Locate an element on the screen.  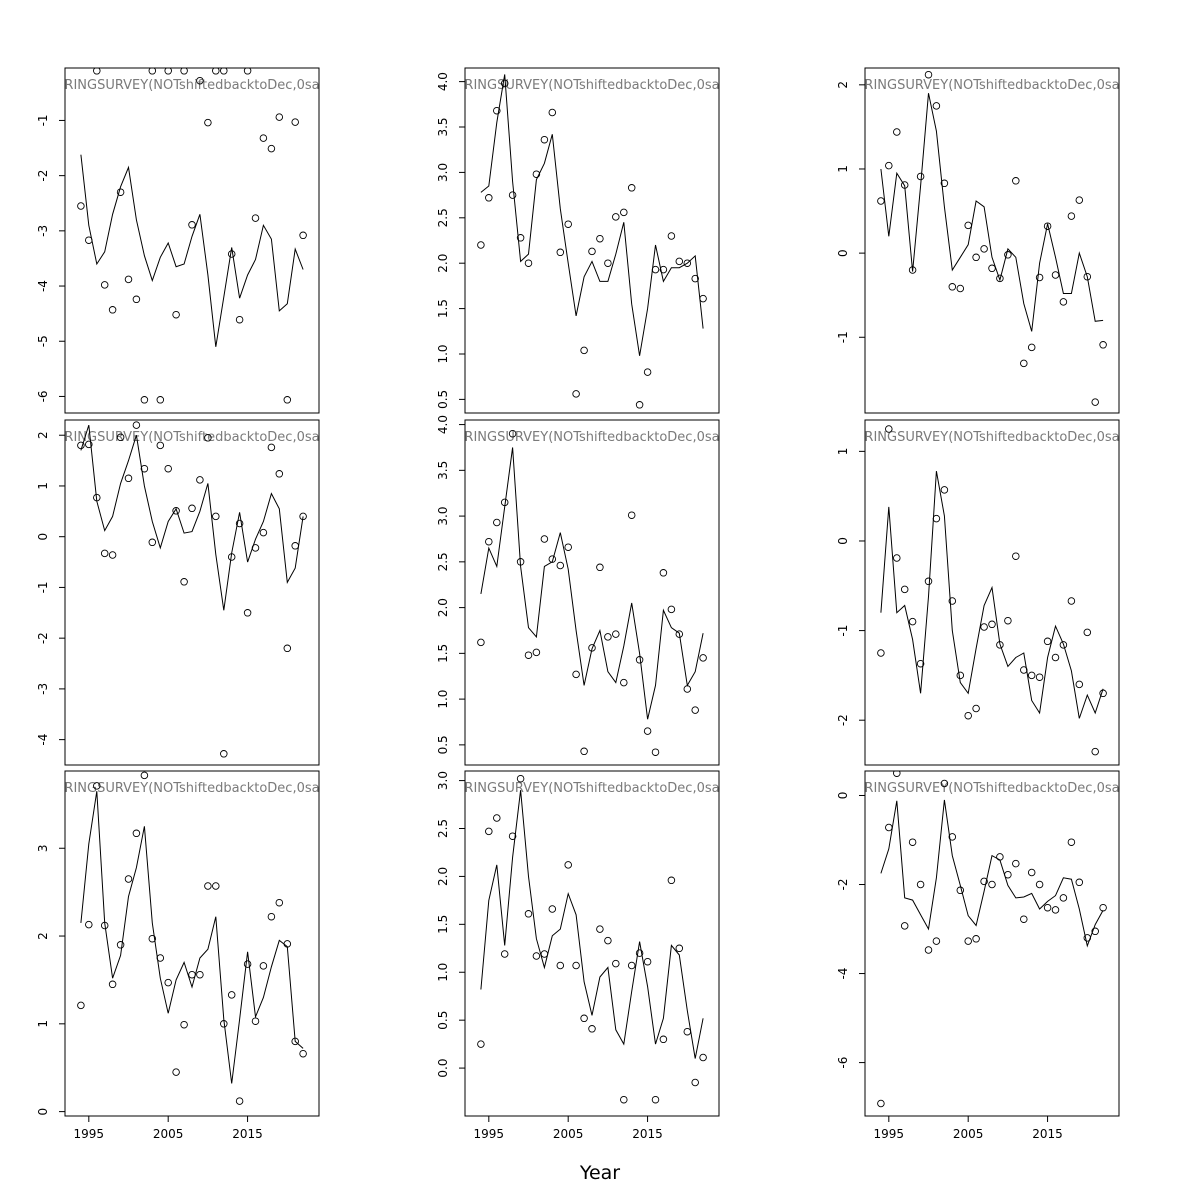
y-tick-label: -2 is located at coordinates (43, 176).